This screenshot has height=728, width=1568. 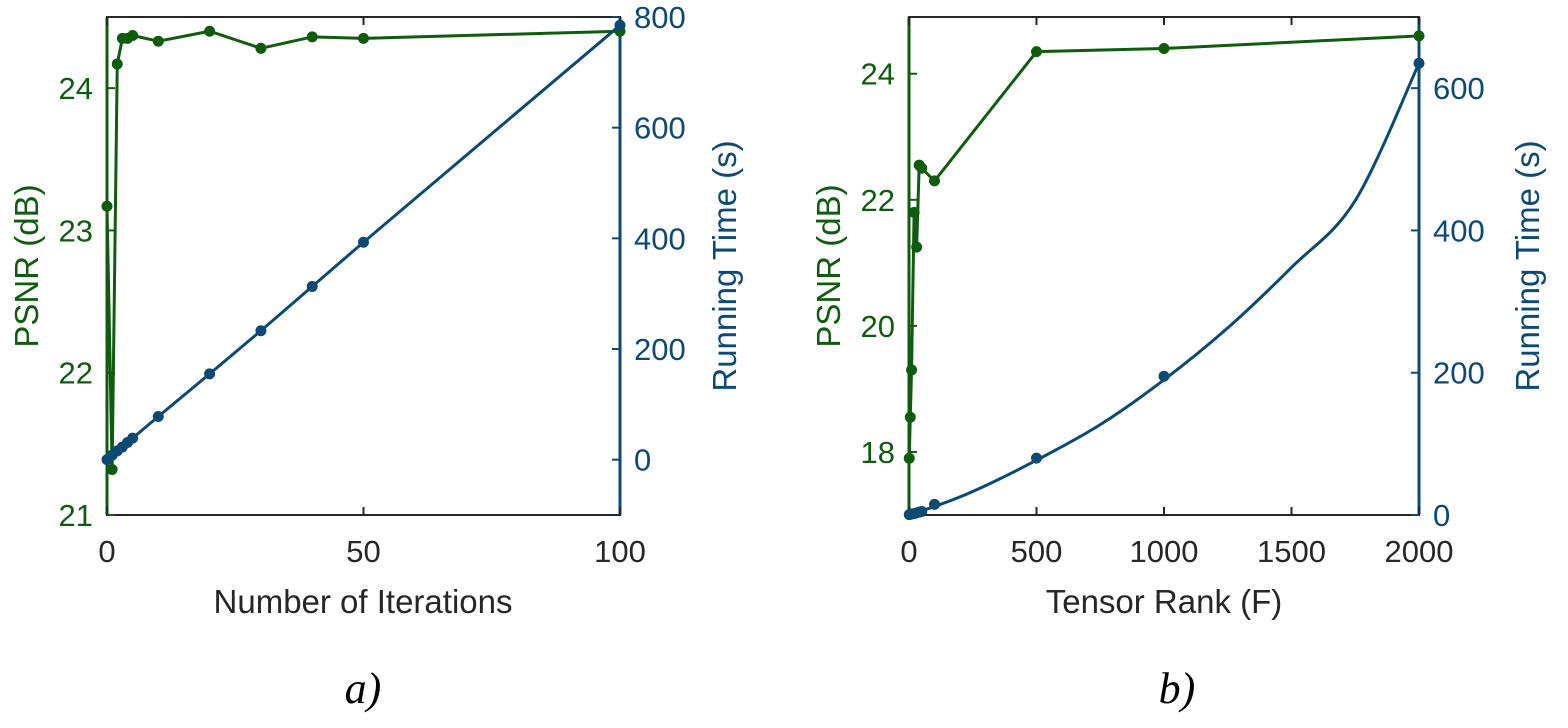 What do you see at coordinates (106, 551) in the screenshot?
I see `panel-a-x-tick-label: 0` at bounding box center [106, 551].